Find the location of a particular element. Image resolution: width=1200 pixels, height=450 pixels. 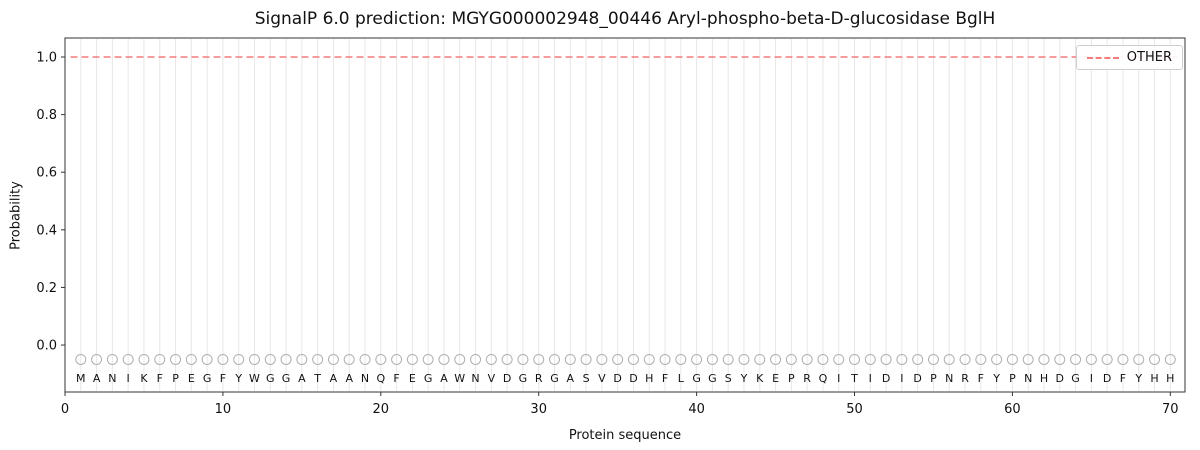

y-tick-label: 0.2 is located at coordinates (46, 288).